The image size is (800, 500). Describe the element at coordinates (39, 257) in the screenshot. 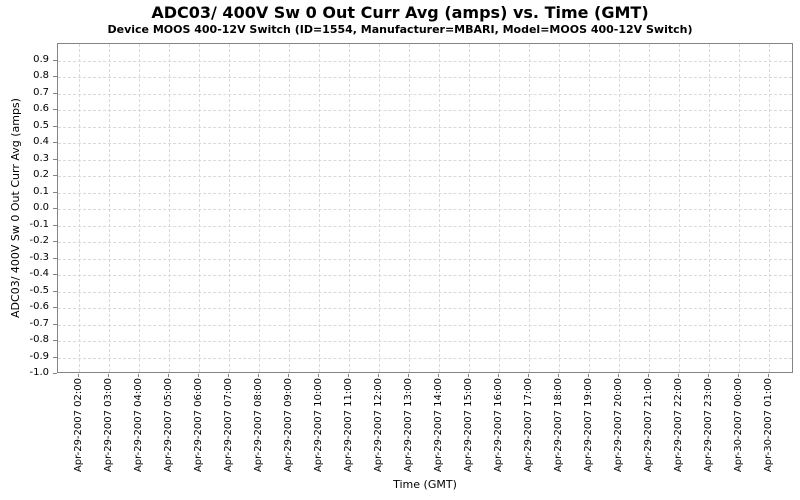

I see `y-tick-label: -0.3` at that location.